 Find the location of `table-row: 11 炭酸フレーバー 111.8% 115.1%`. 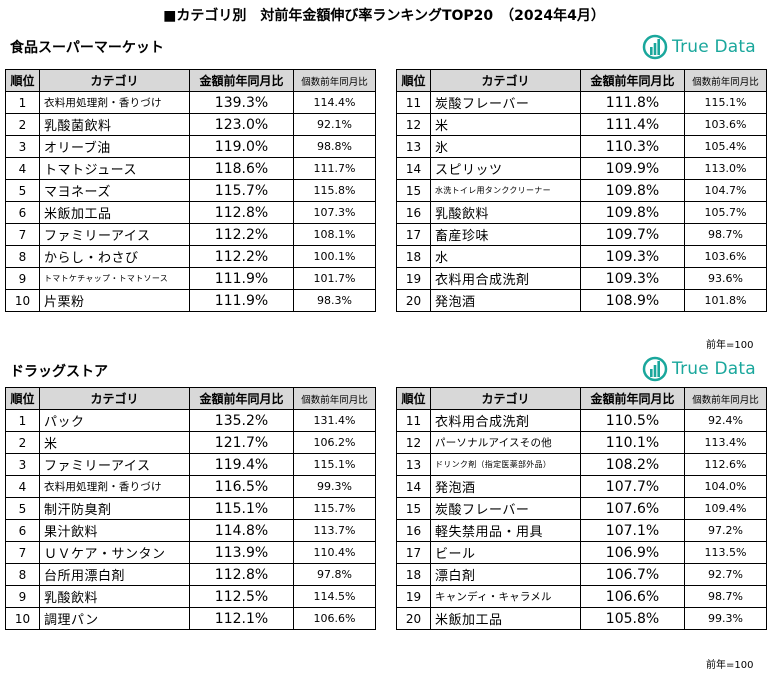

table-row: 11 炭酸フレーバー 111.8% 115.1% is located at coordinates (581, 102).